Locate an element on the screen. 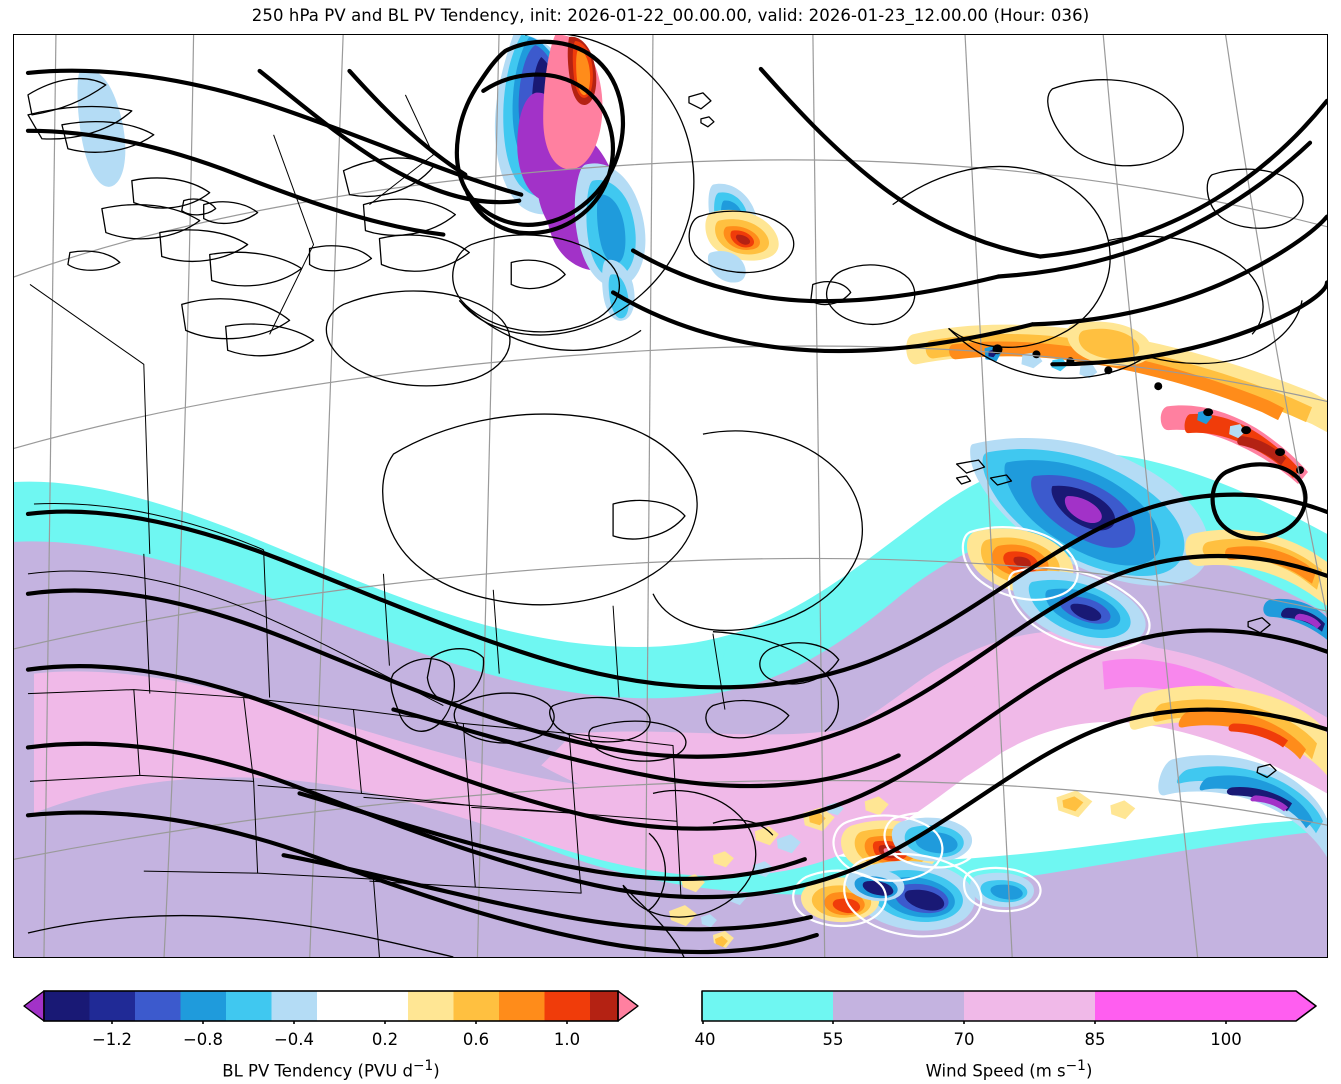  colorbar-pv-swatches is located at coordinates (331, 1006).